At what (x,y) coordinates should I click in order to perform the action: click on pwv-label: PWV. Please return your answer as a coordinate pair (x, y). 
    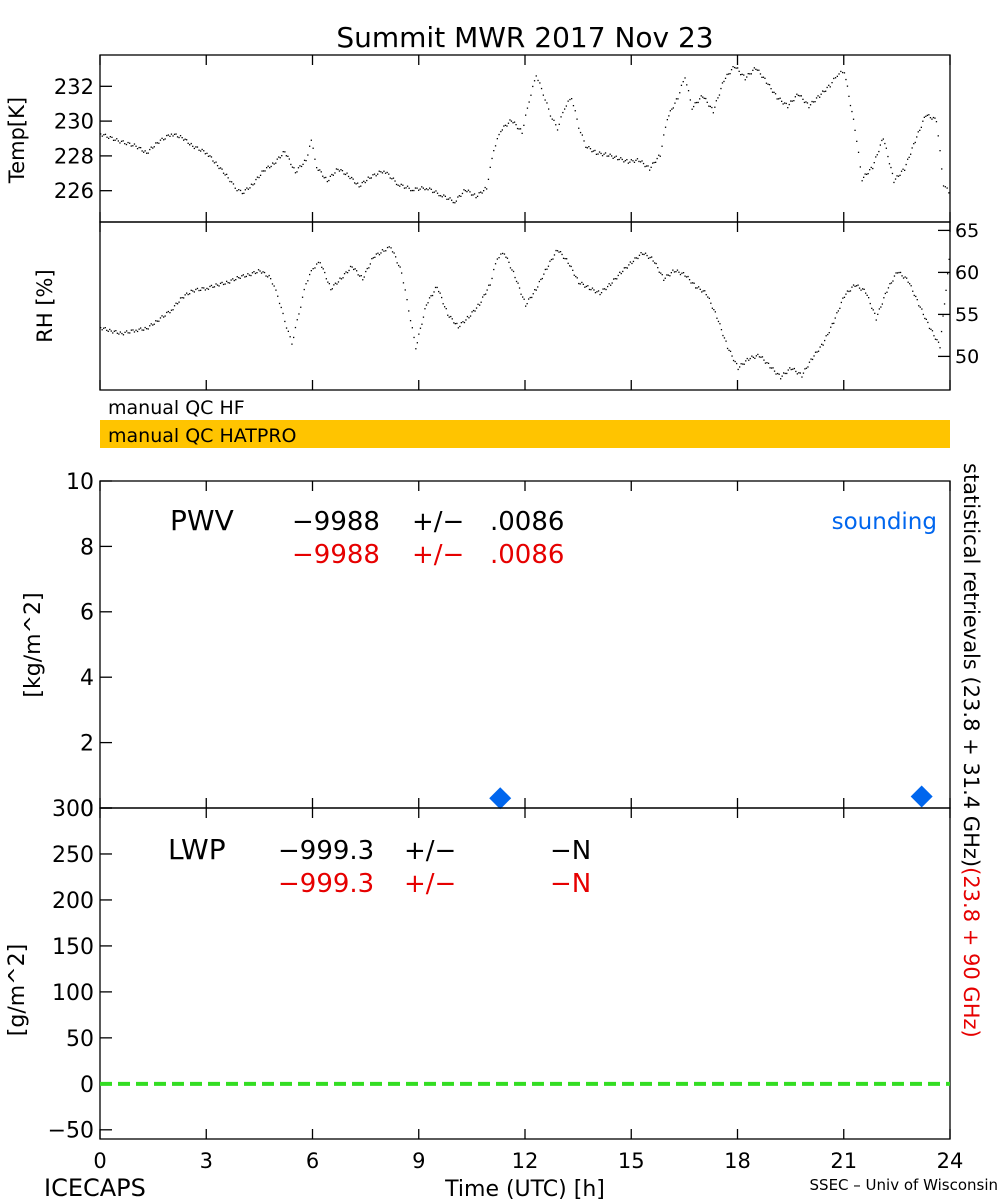
    Looking at the image, I should click on (202, 520).